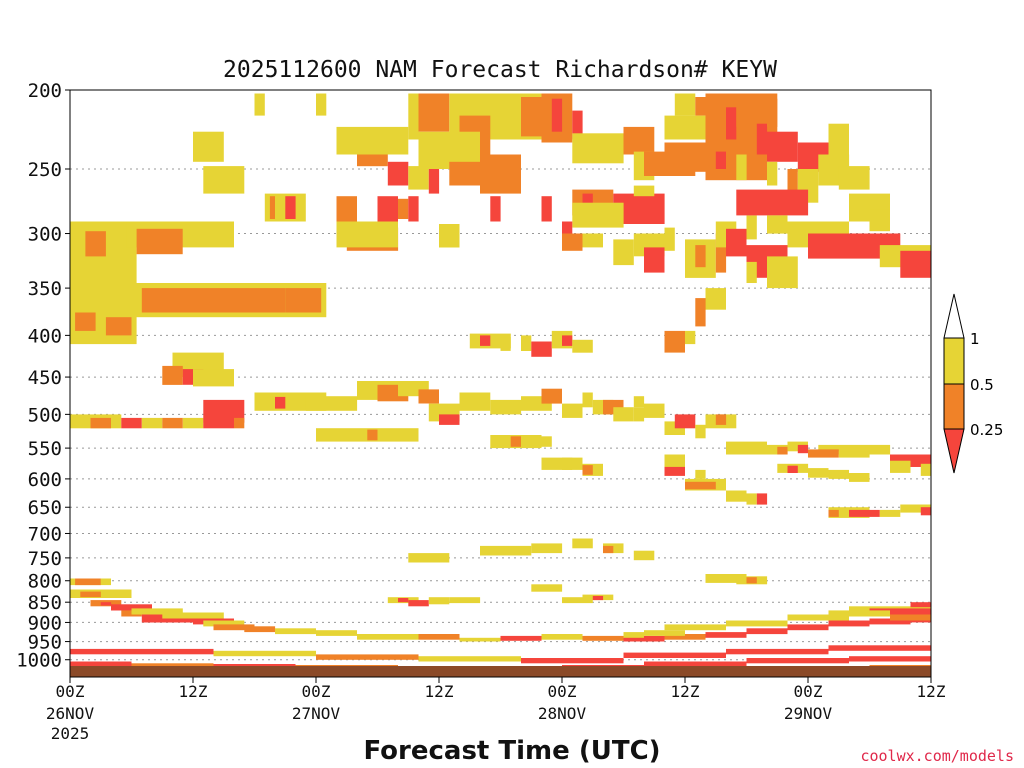 The width and height of the screenshot is (1024, 768). Describe the element at coordinates (70, 733) in the screenshot. I see `x-tick-year: 2025` at that location.